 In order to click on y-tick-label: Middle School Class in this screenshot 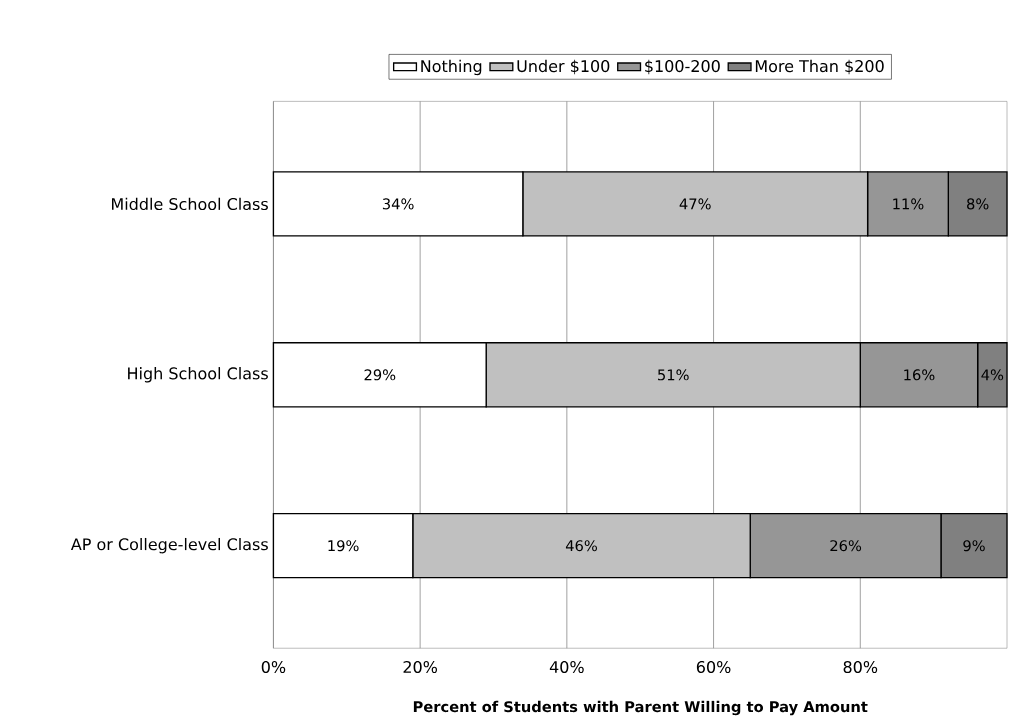, I will do `click(189, 204)`.